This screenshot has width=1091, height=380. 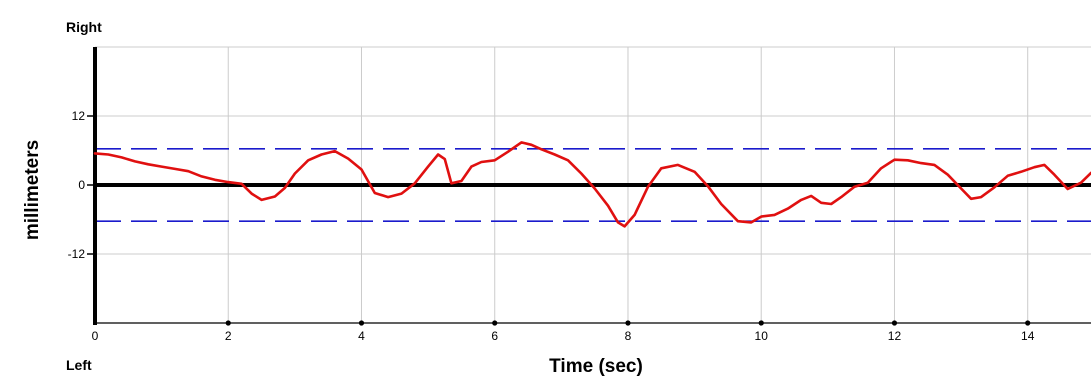 I want to click on x-tick-label: 6, so click(x=494, y=336).